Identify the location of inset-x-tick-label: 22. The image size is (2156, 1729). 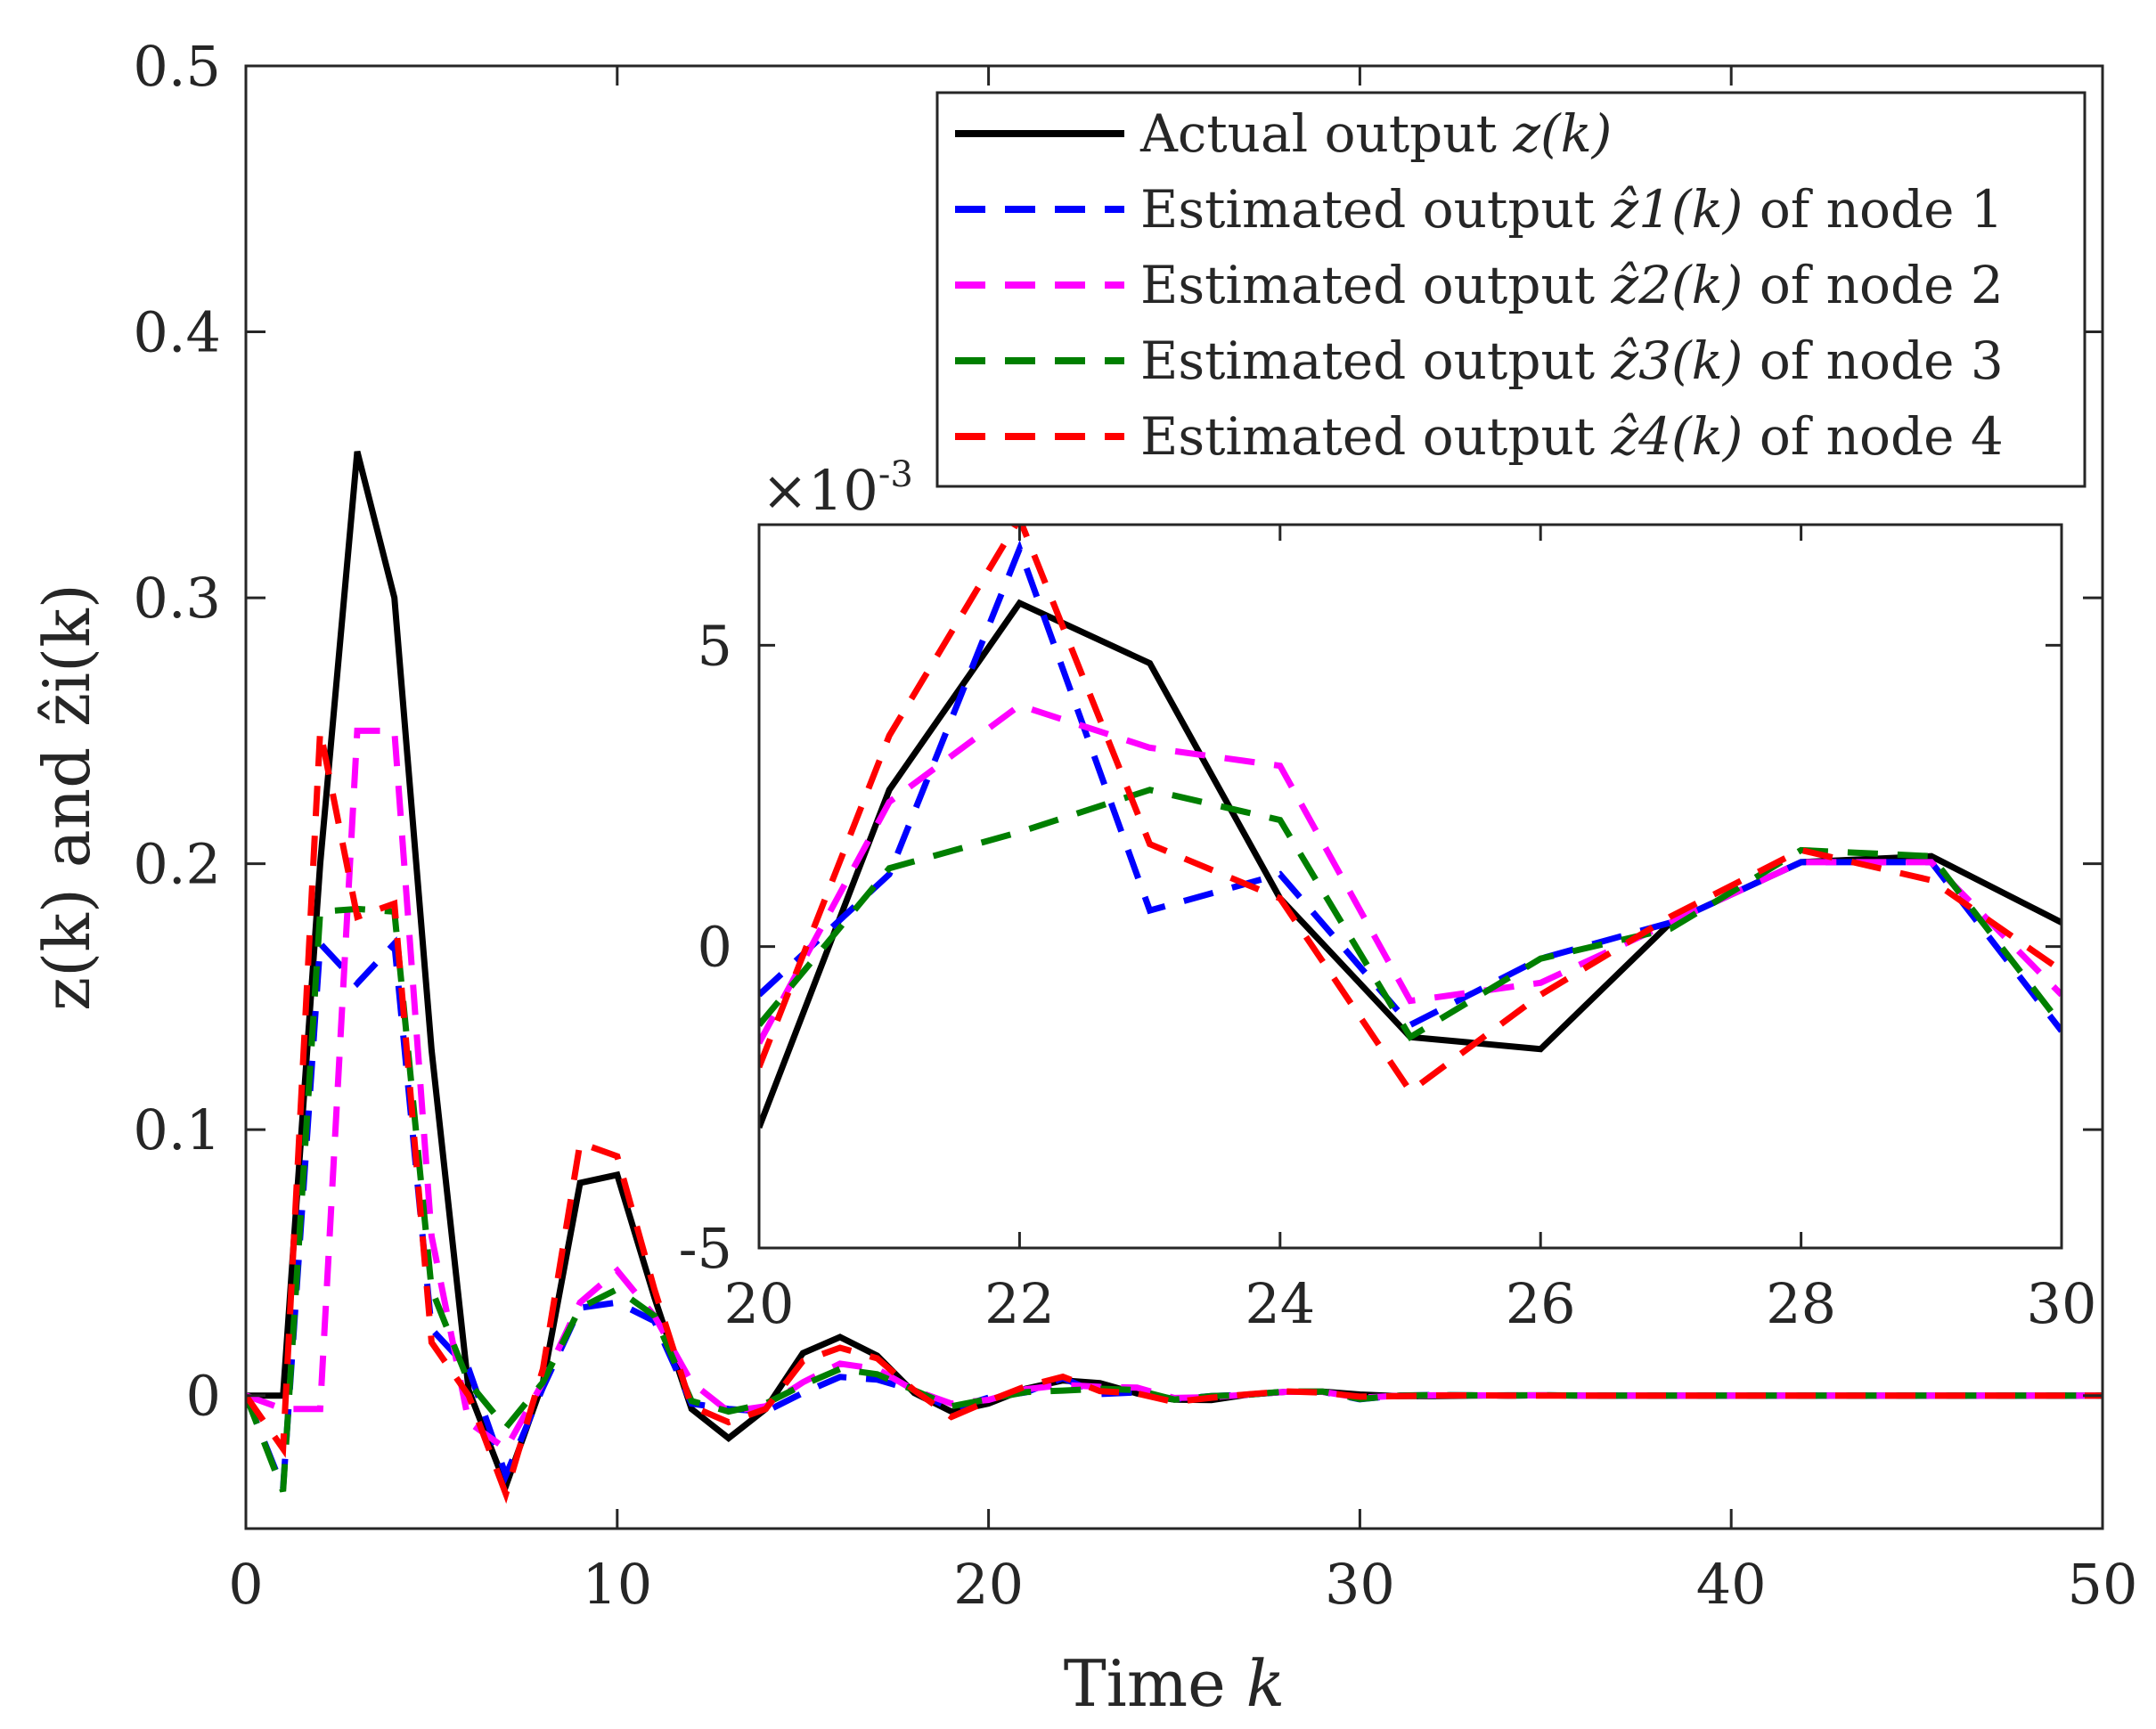
(1019, 1303).